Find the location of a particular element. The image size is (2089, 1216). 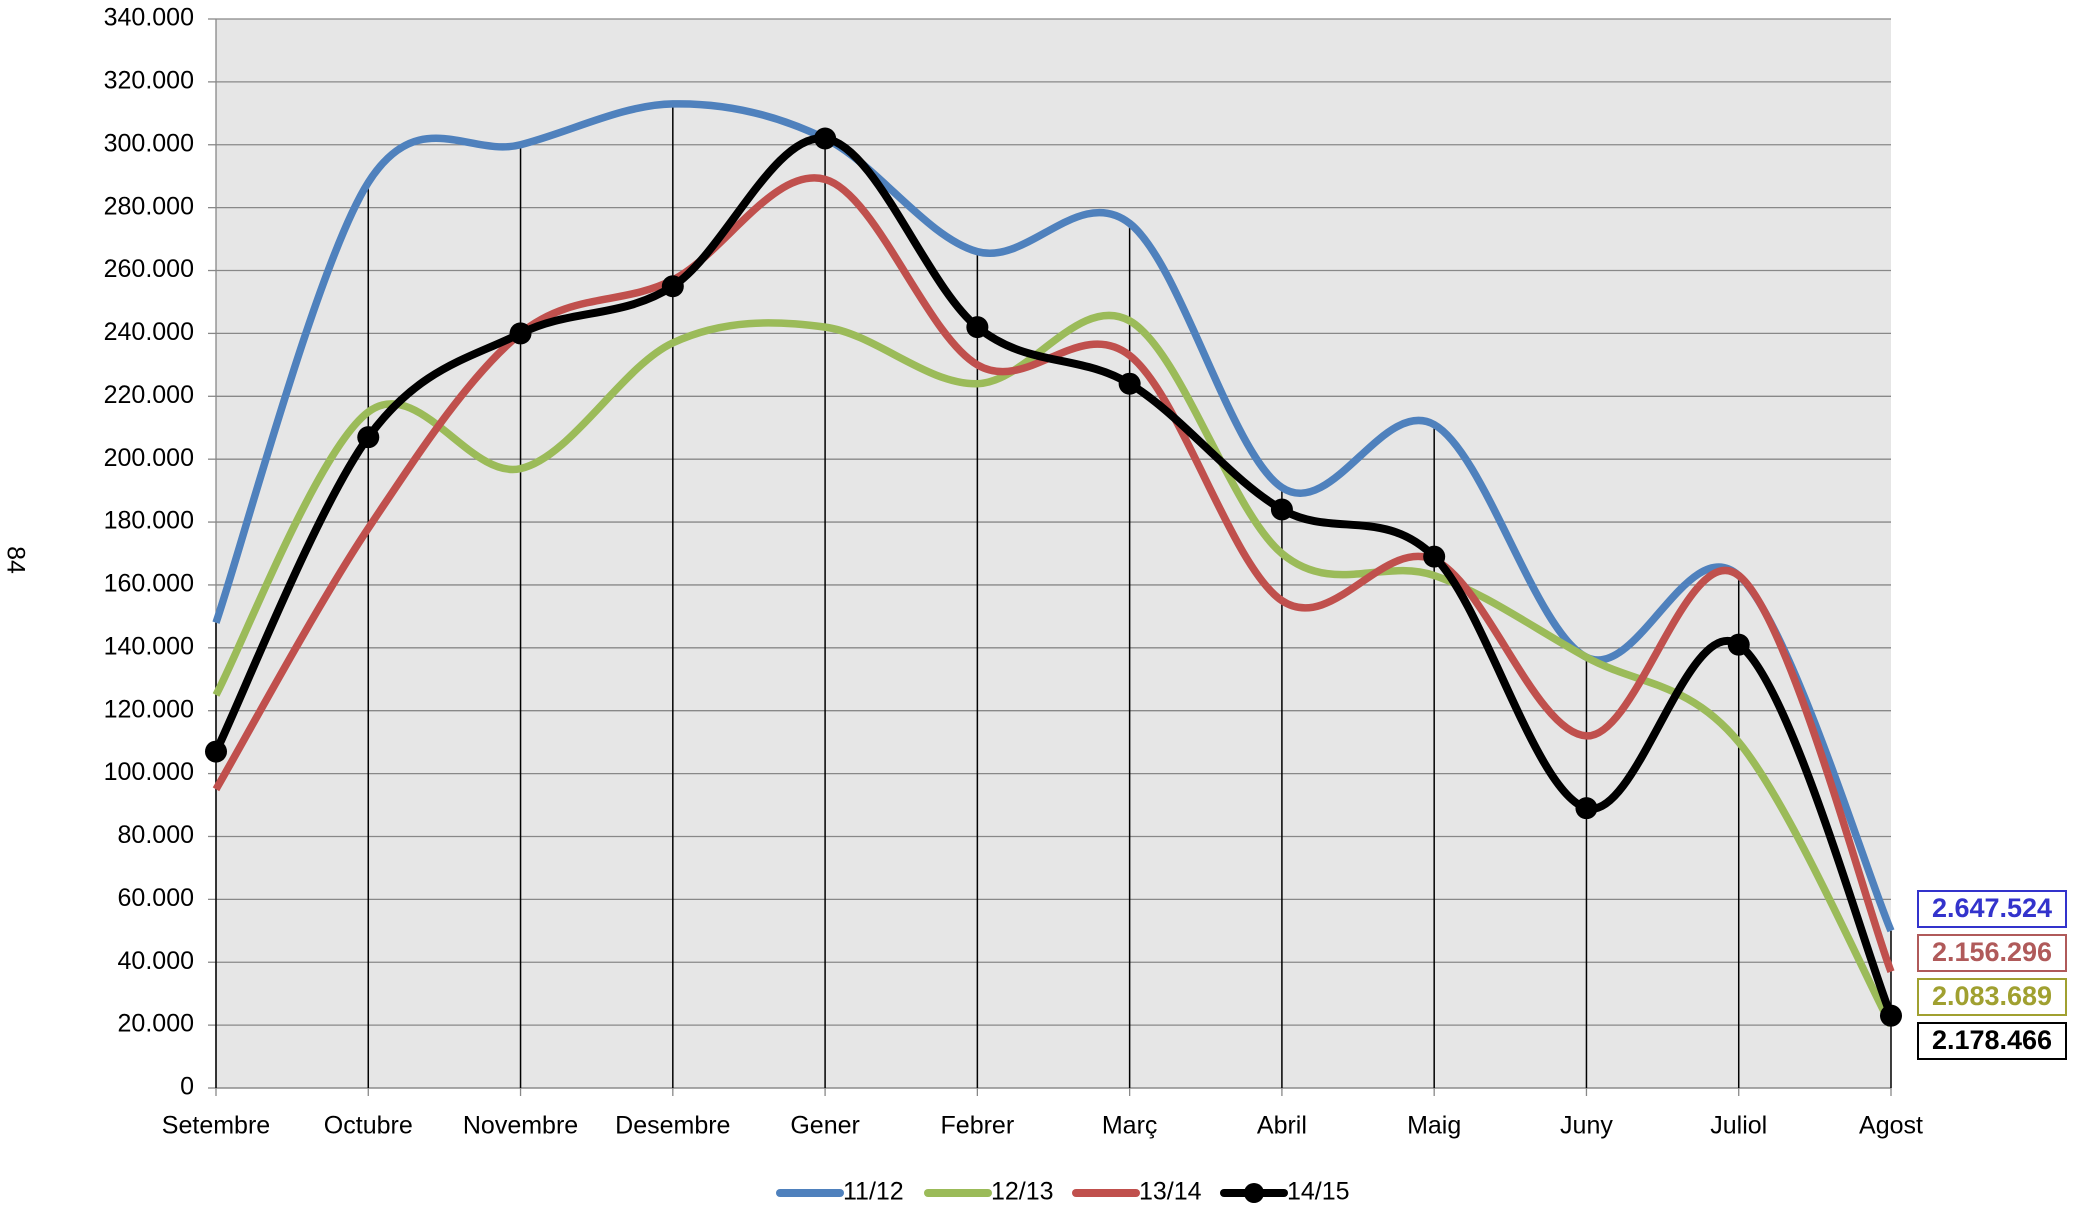

y-tick-label: 20.000 is located at coordinates (156, 1024).